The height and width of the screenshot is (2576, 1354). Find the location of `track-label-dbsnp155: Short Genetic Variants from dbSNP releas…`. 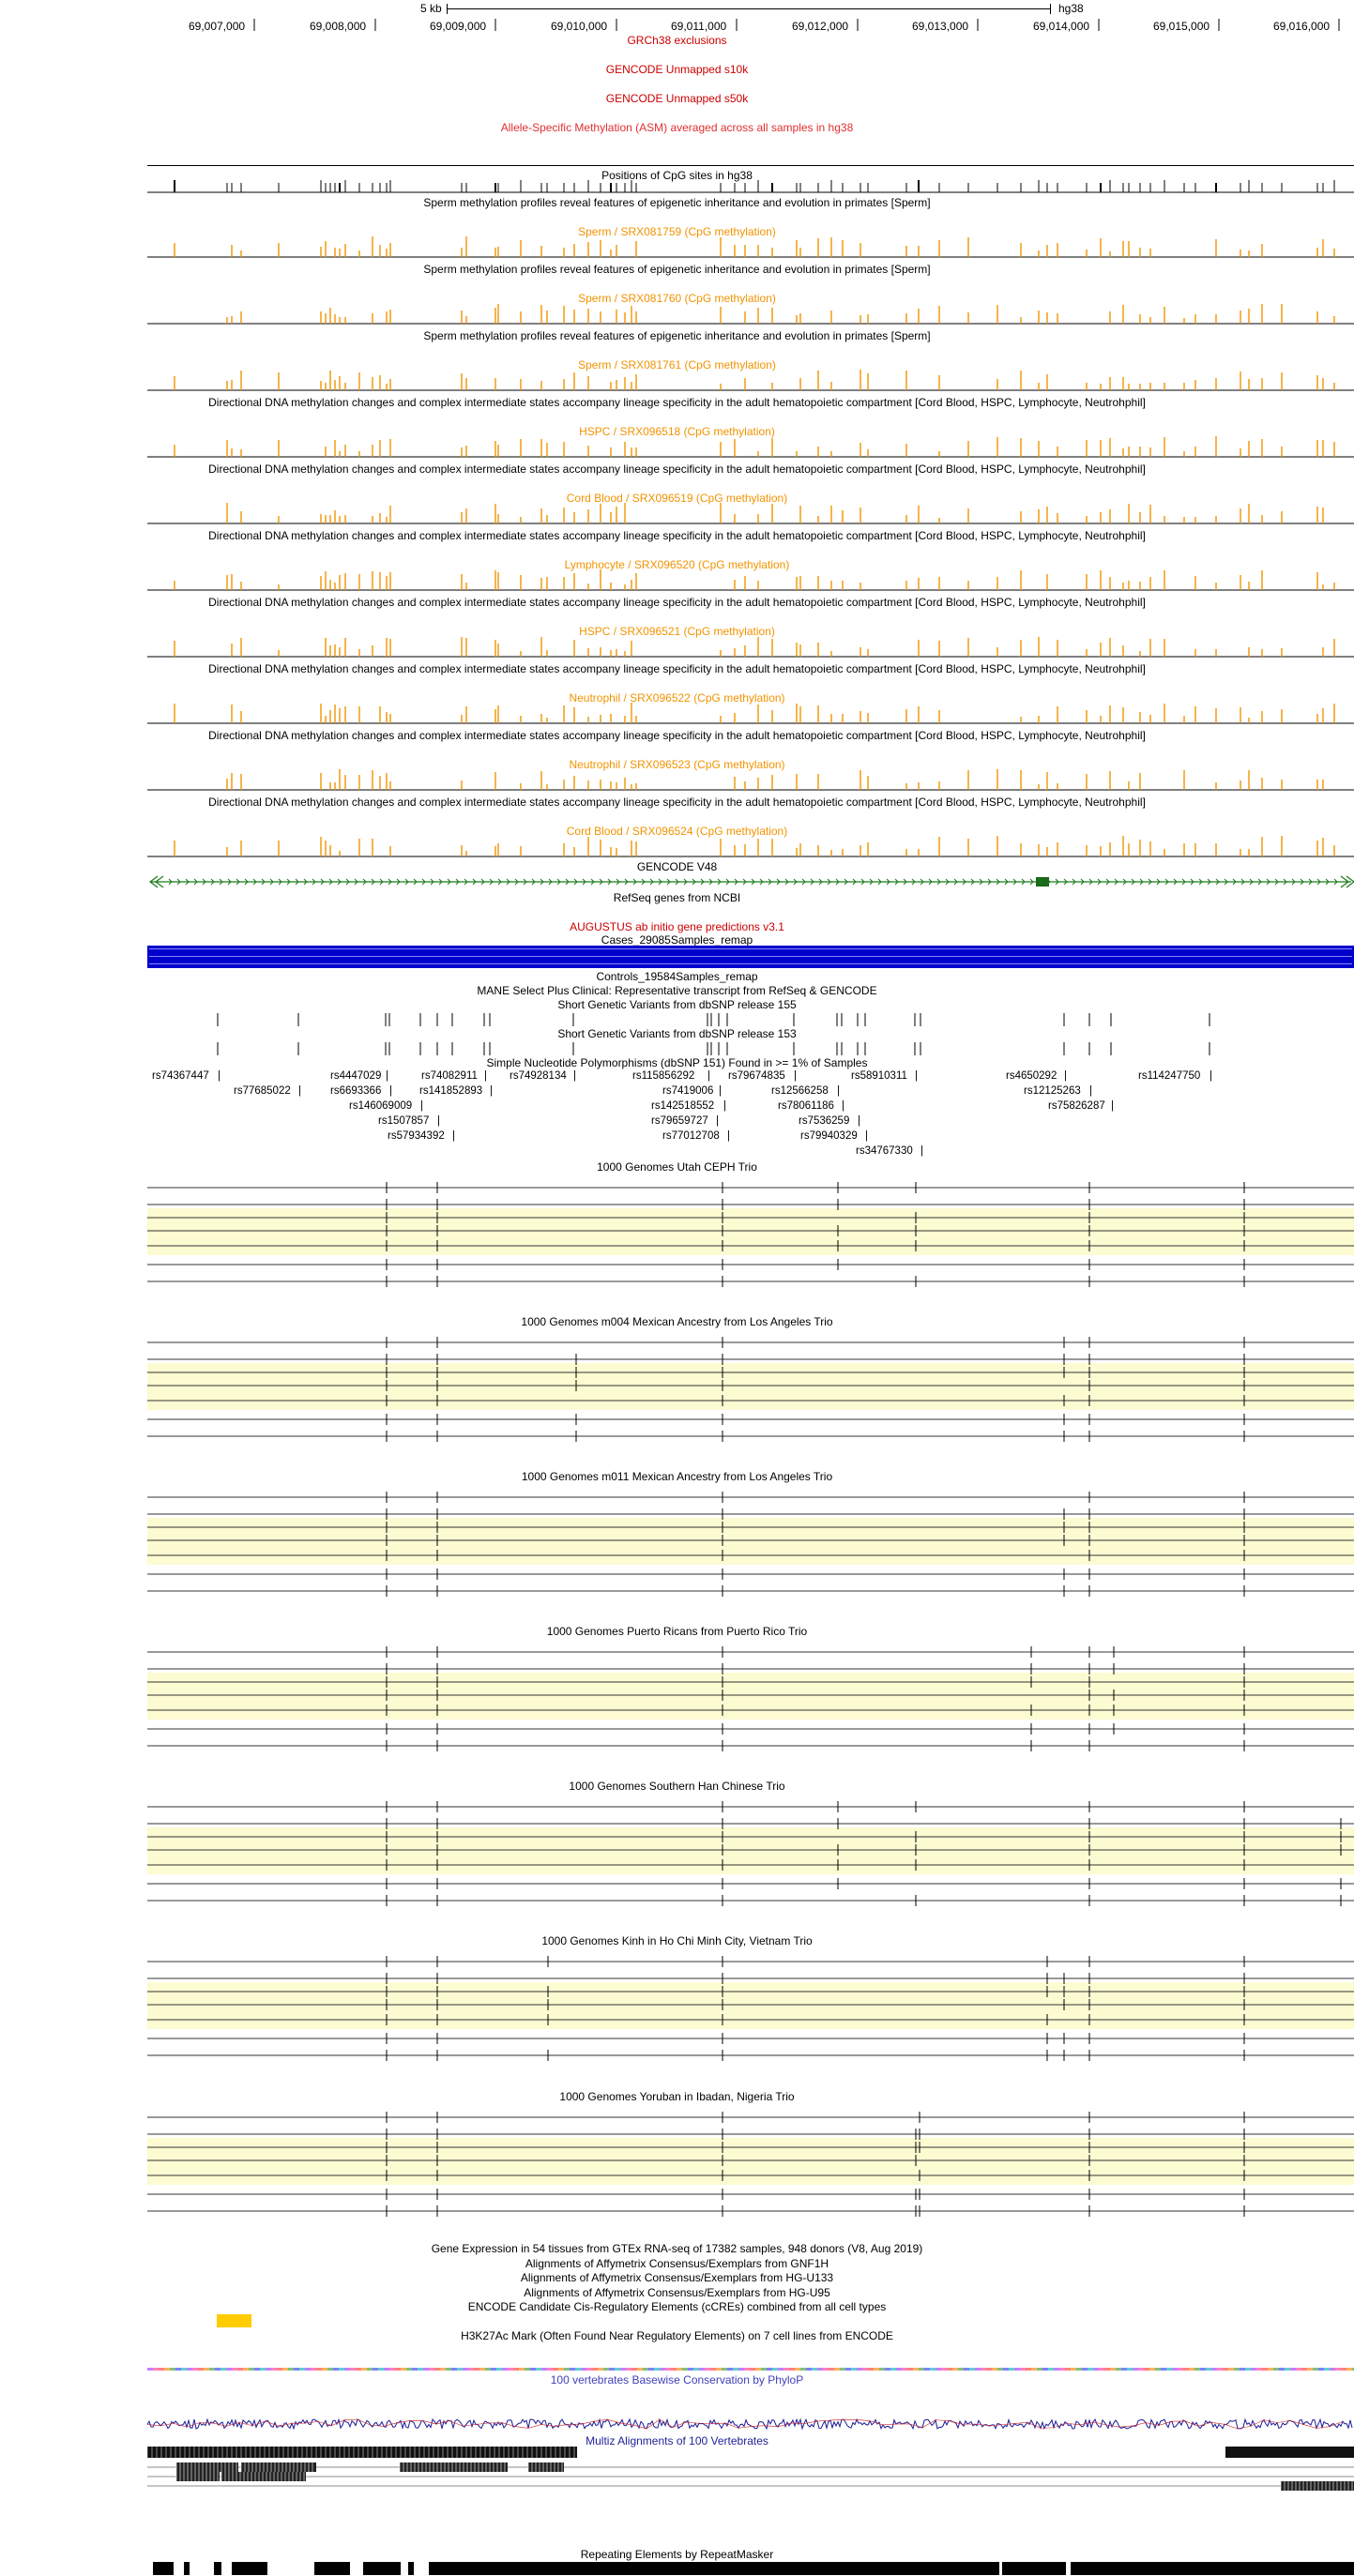

track-label-dbsnp155: Short Genetic Variants from dbSNP releas… is located at coordinates (677, 1004).